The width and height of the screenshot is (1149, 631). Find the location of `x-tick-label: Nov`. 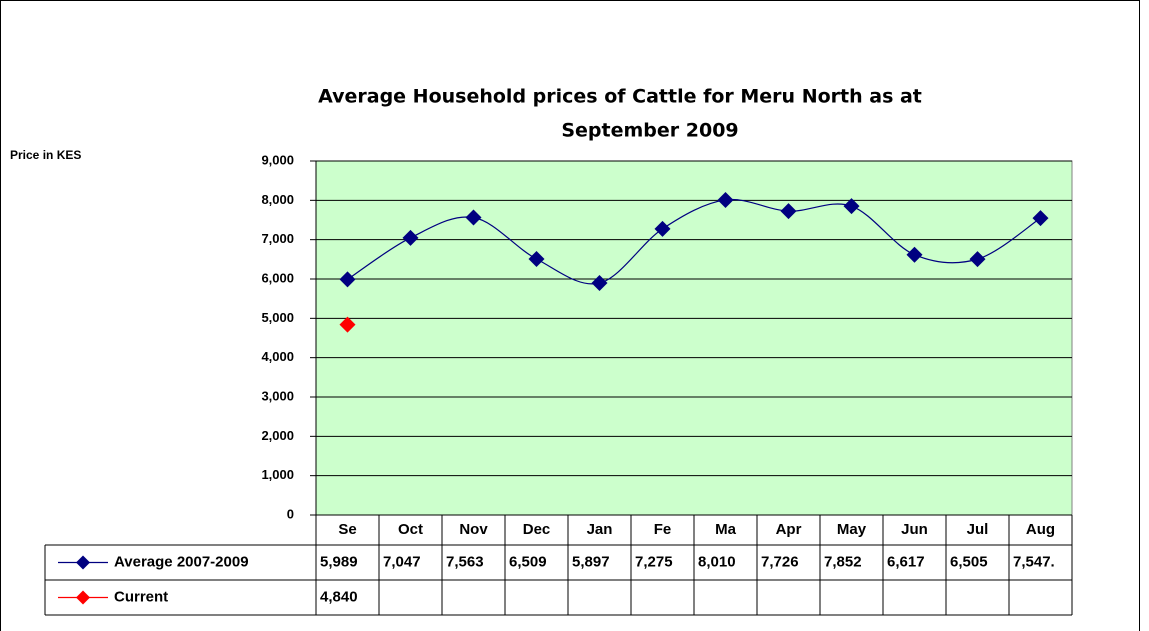

x-tick-label: Nov is located at coordinates (473, 529).